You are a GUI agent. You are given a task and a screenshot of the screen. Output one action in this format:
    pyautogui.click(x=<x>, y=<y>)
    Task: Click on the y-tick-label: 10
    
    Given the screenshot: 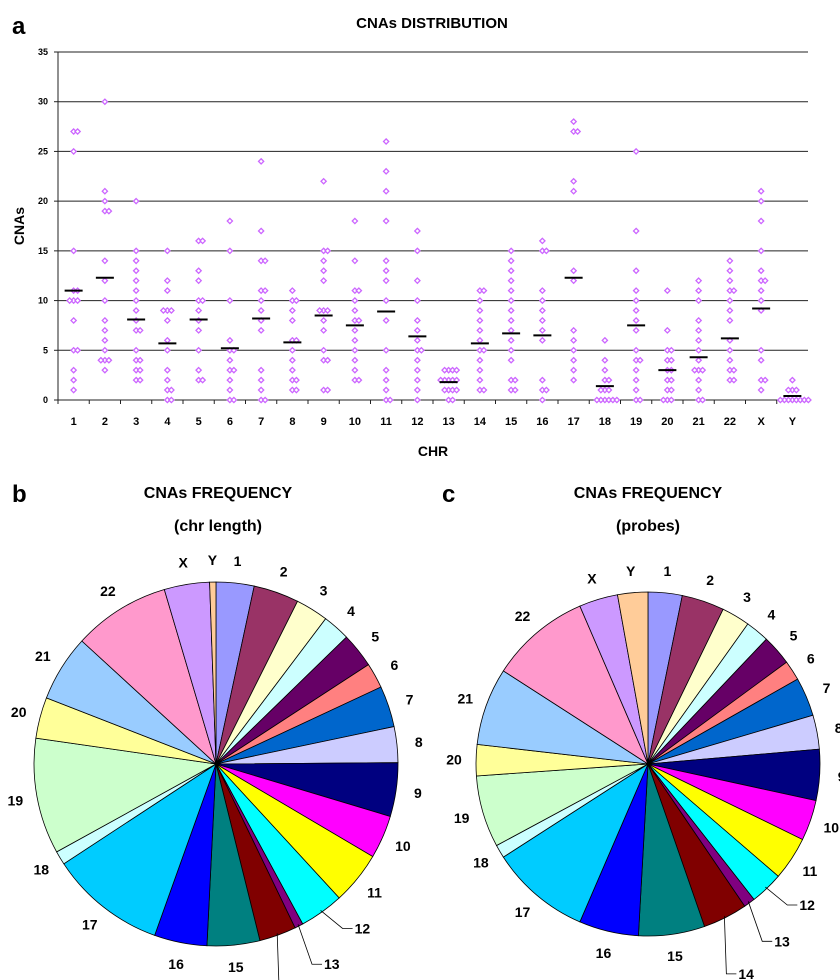 What is the action you would take?
    pyautogui.click(x=43, y=301)
    